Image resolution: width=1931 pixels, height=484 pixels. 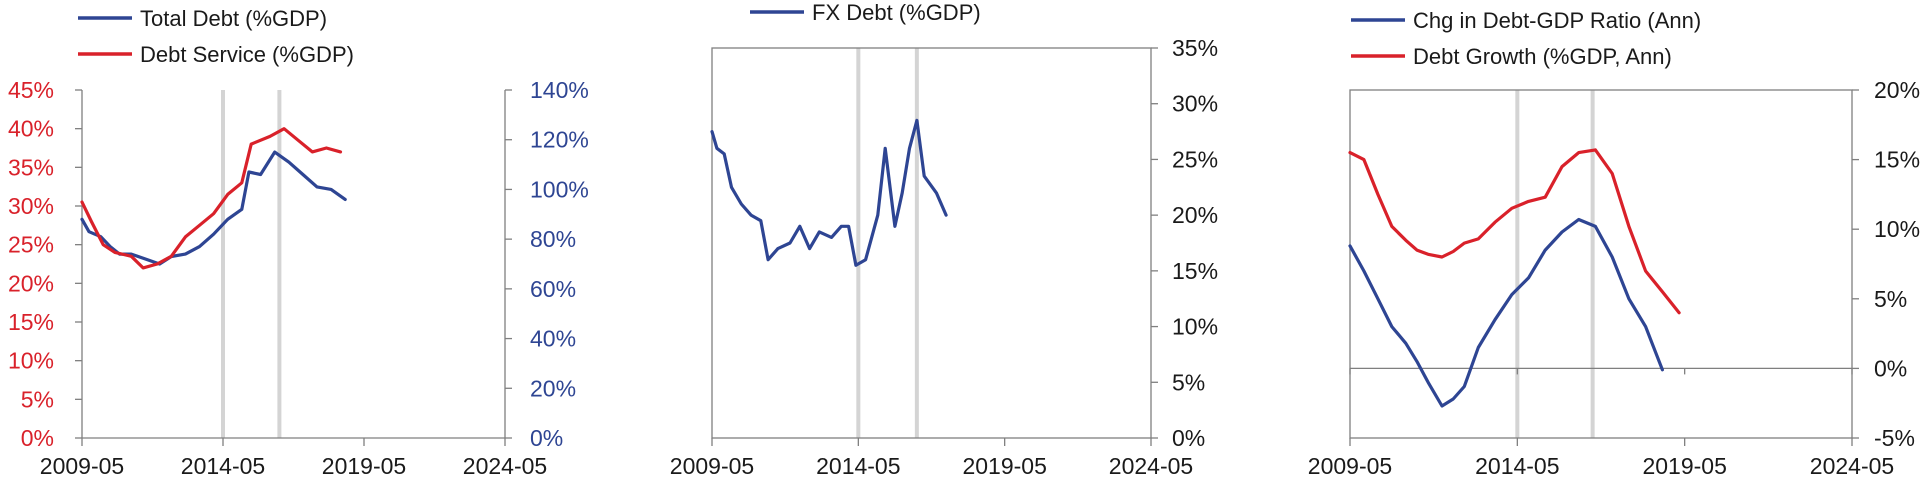 I want to click on chart1-y-right-tick-label: 100%, so click(x=559, y=189).